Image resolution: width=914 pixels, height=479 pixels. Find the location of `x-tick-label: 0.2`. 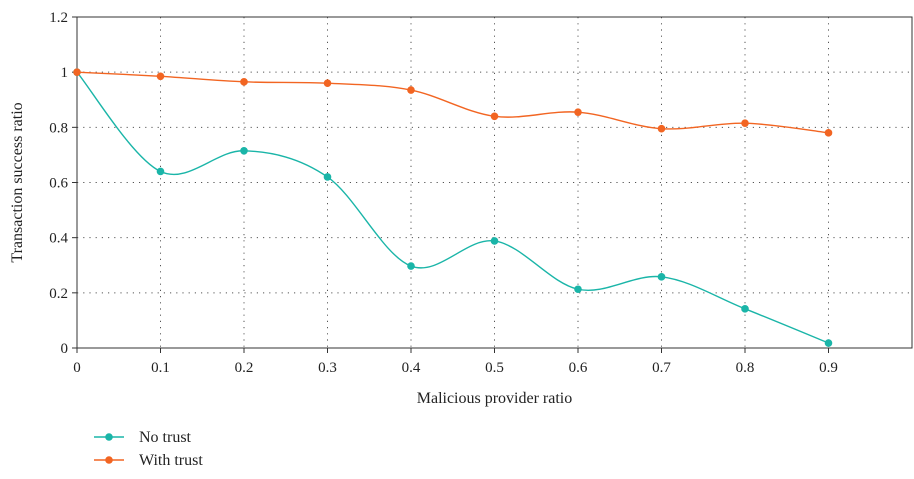

x-tick-label: 0.2 is located at coordinates (244, 368).